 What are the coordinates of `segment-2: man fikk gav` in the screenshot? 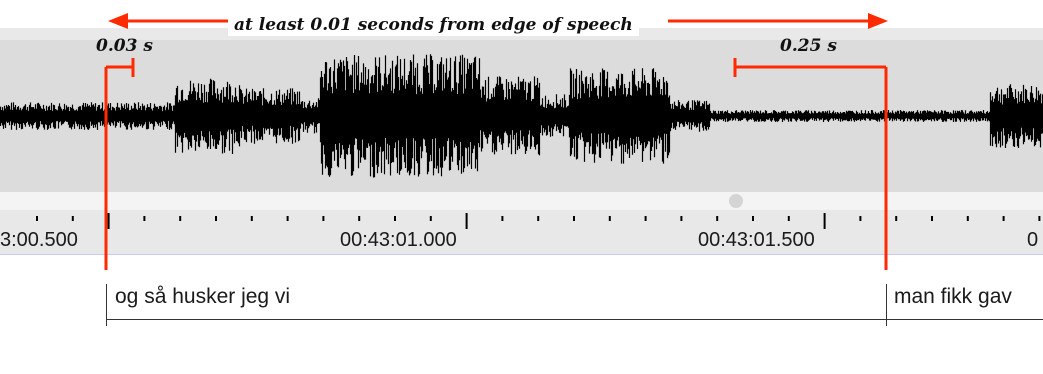 It's located at (953, 296).